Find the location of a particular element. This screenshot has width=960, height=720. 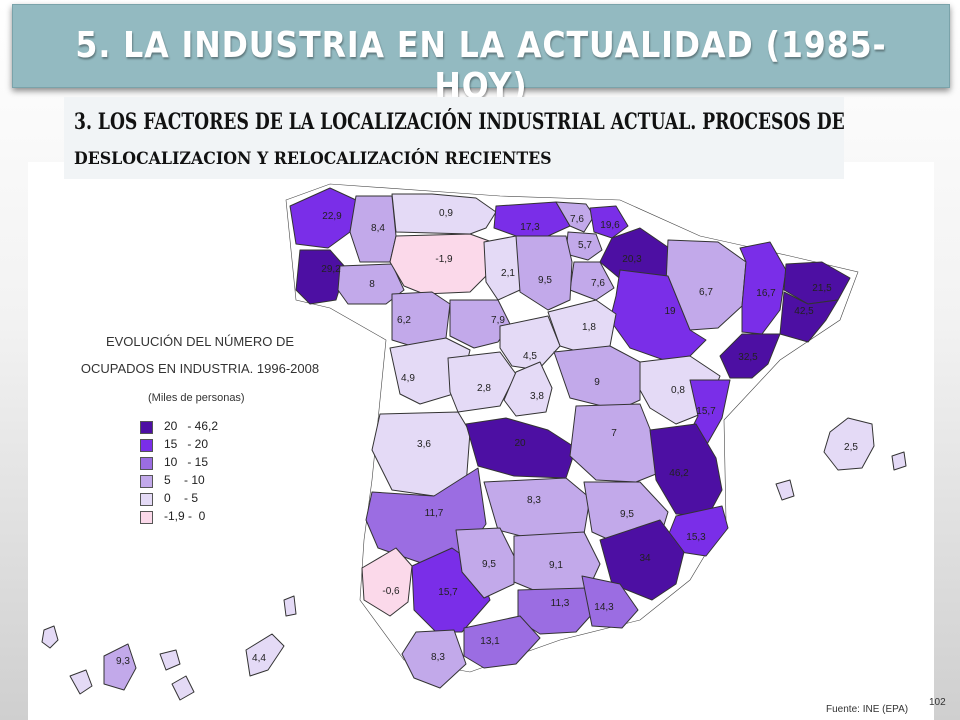

region-value-label: 11,3 is located at coordinates (560, 603).